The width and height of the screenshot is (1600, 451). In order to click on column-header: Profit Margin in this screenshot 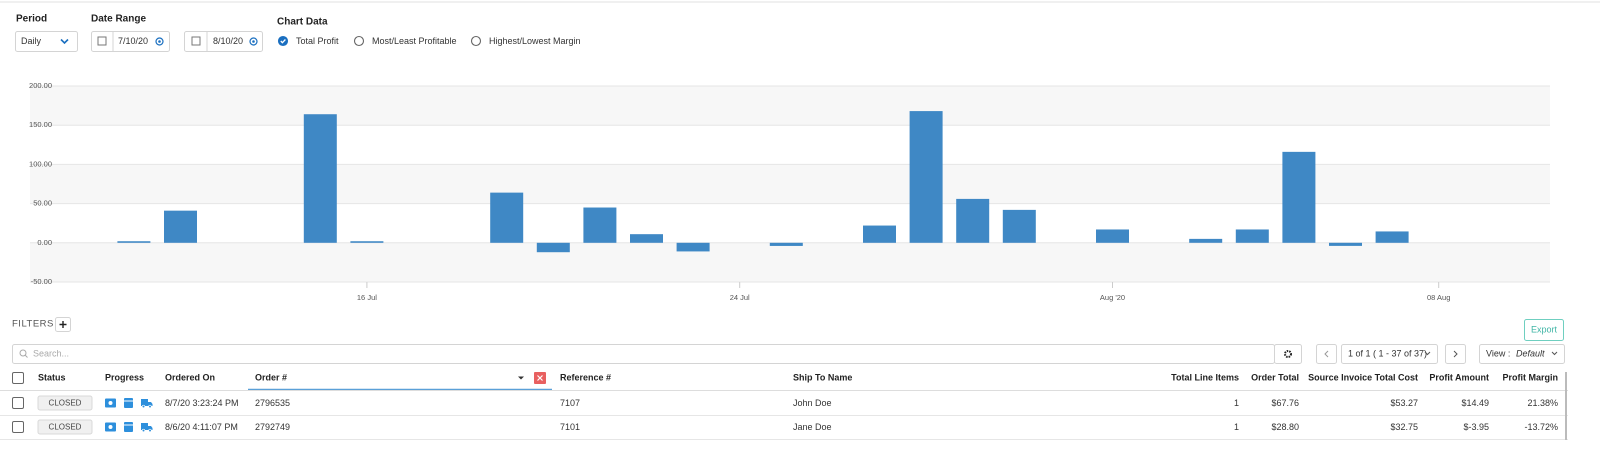, I will do `click(1531, 377)`.